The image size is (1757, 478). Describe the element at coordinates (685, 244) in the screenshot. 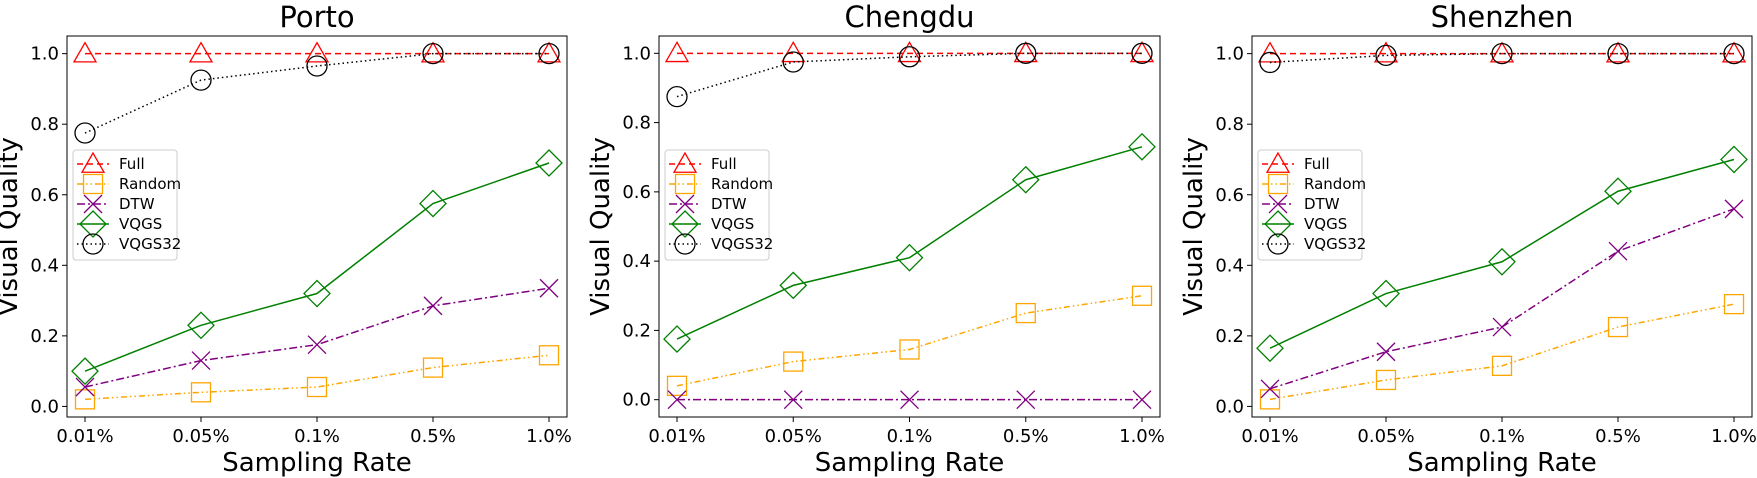

I see `legend-marker-circle` at that location.